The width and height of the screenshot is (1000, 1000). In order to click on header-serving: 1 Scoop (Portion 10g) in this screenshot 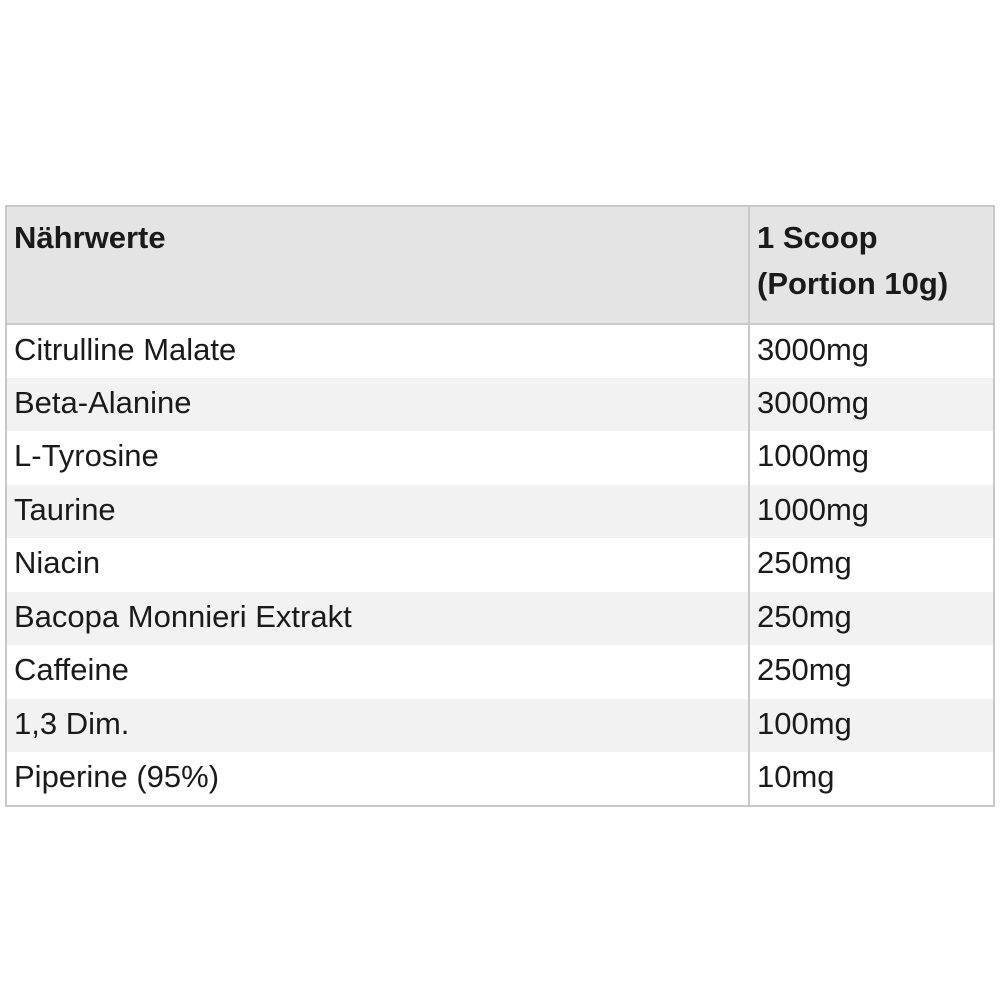, I will do `click(871, 265)`.